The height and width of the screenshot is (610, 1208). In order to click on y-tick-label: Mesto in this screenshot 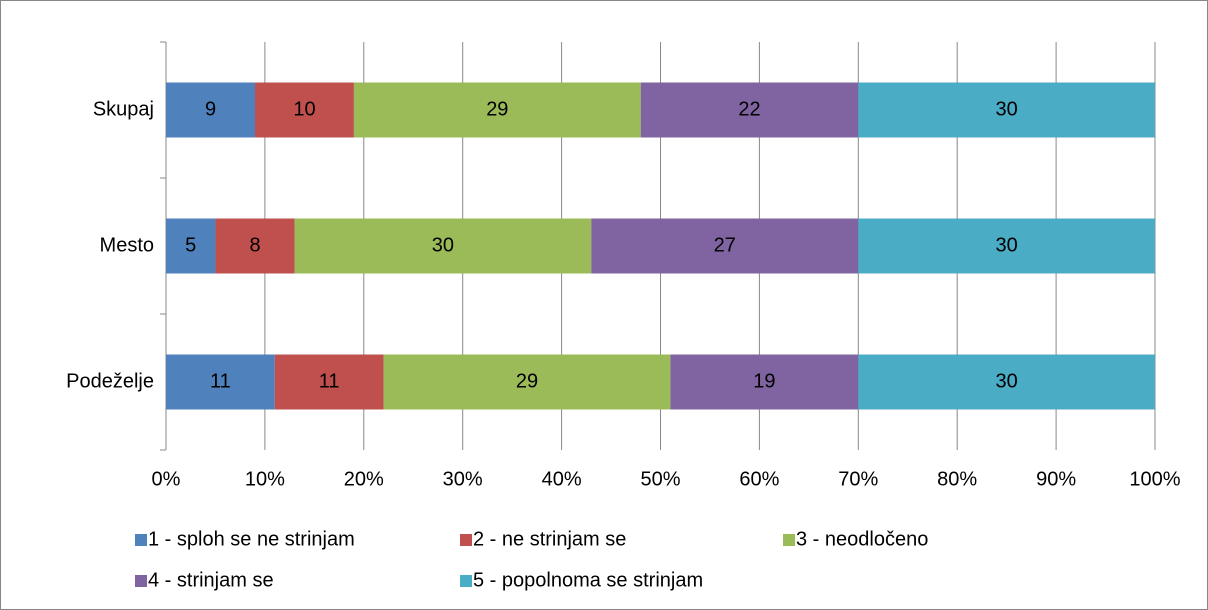, I will do `click(127, 245)`.